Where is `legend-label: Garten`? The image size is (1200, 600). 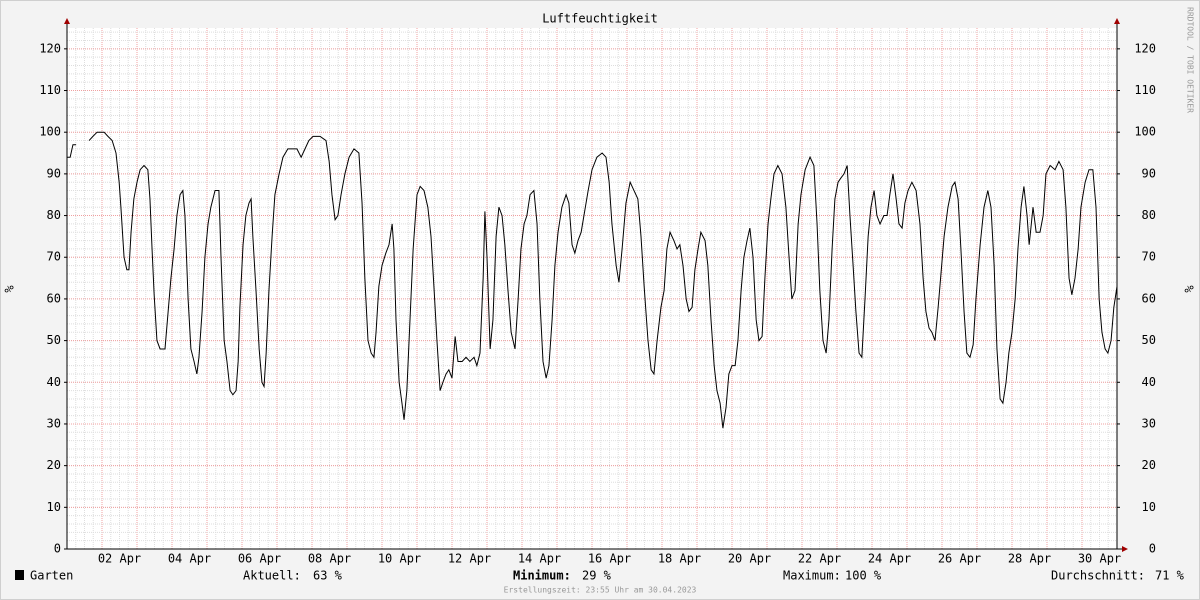
legend-label: Garten is located at coordinates (51, 576).